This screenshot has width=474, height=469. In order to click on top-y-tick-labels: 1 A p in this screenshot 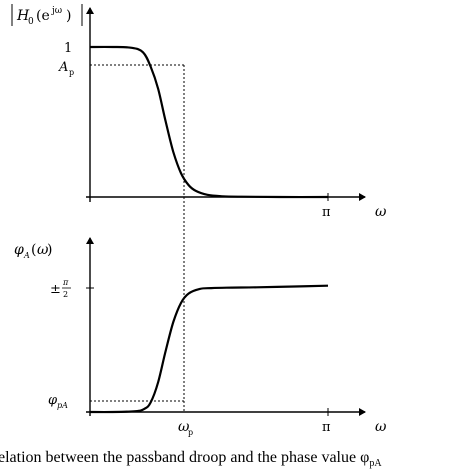, I will do `click(66, 59)`.